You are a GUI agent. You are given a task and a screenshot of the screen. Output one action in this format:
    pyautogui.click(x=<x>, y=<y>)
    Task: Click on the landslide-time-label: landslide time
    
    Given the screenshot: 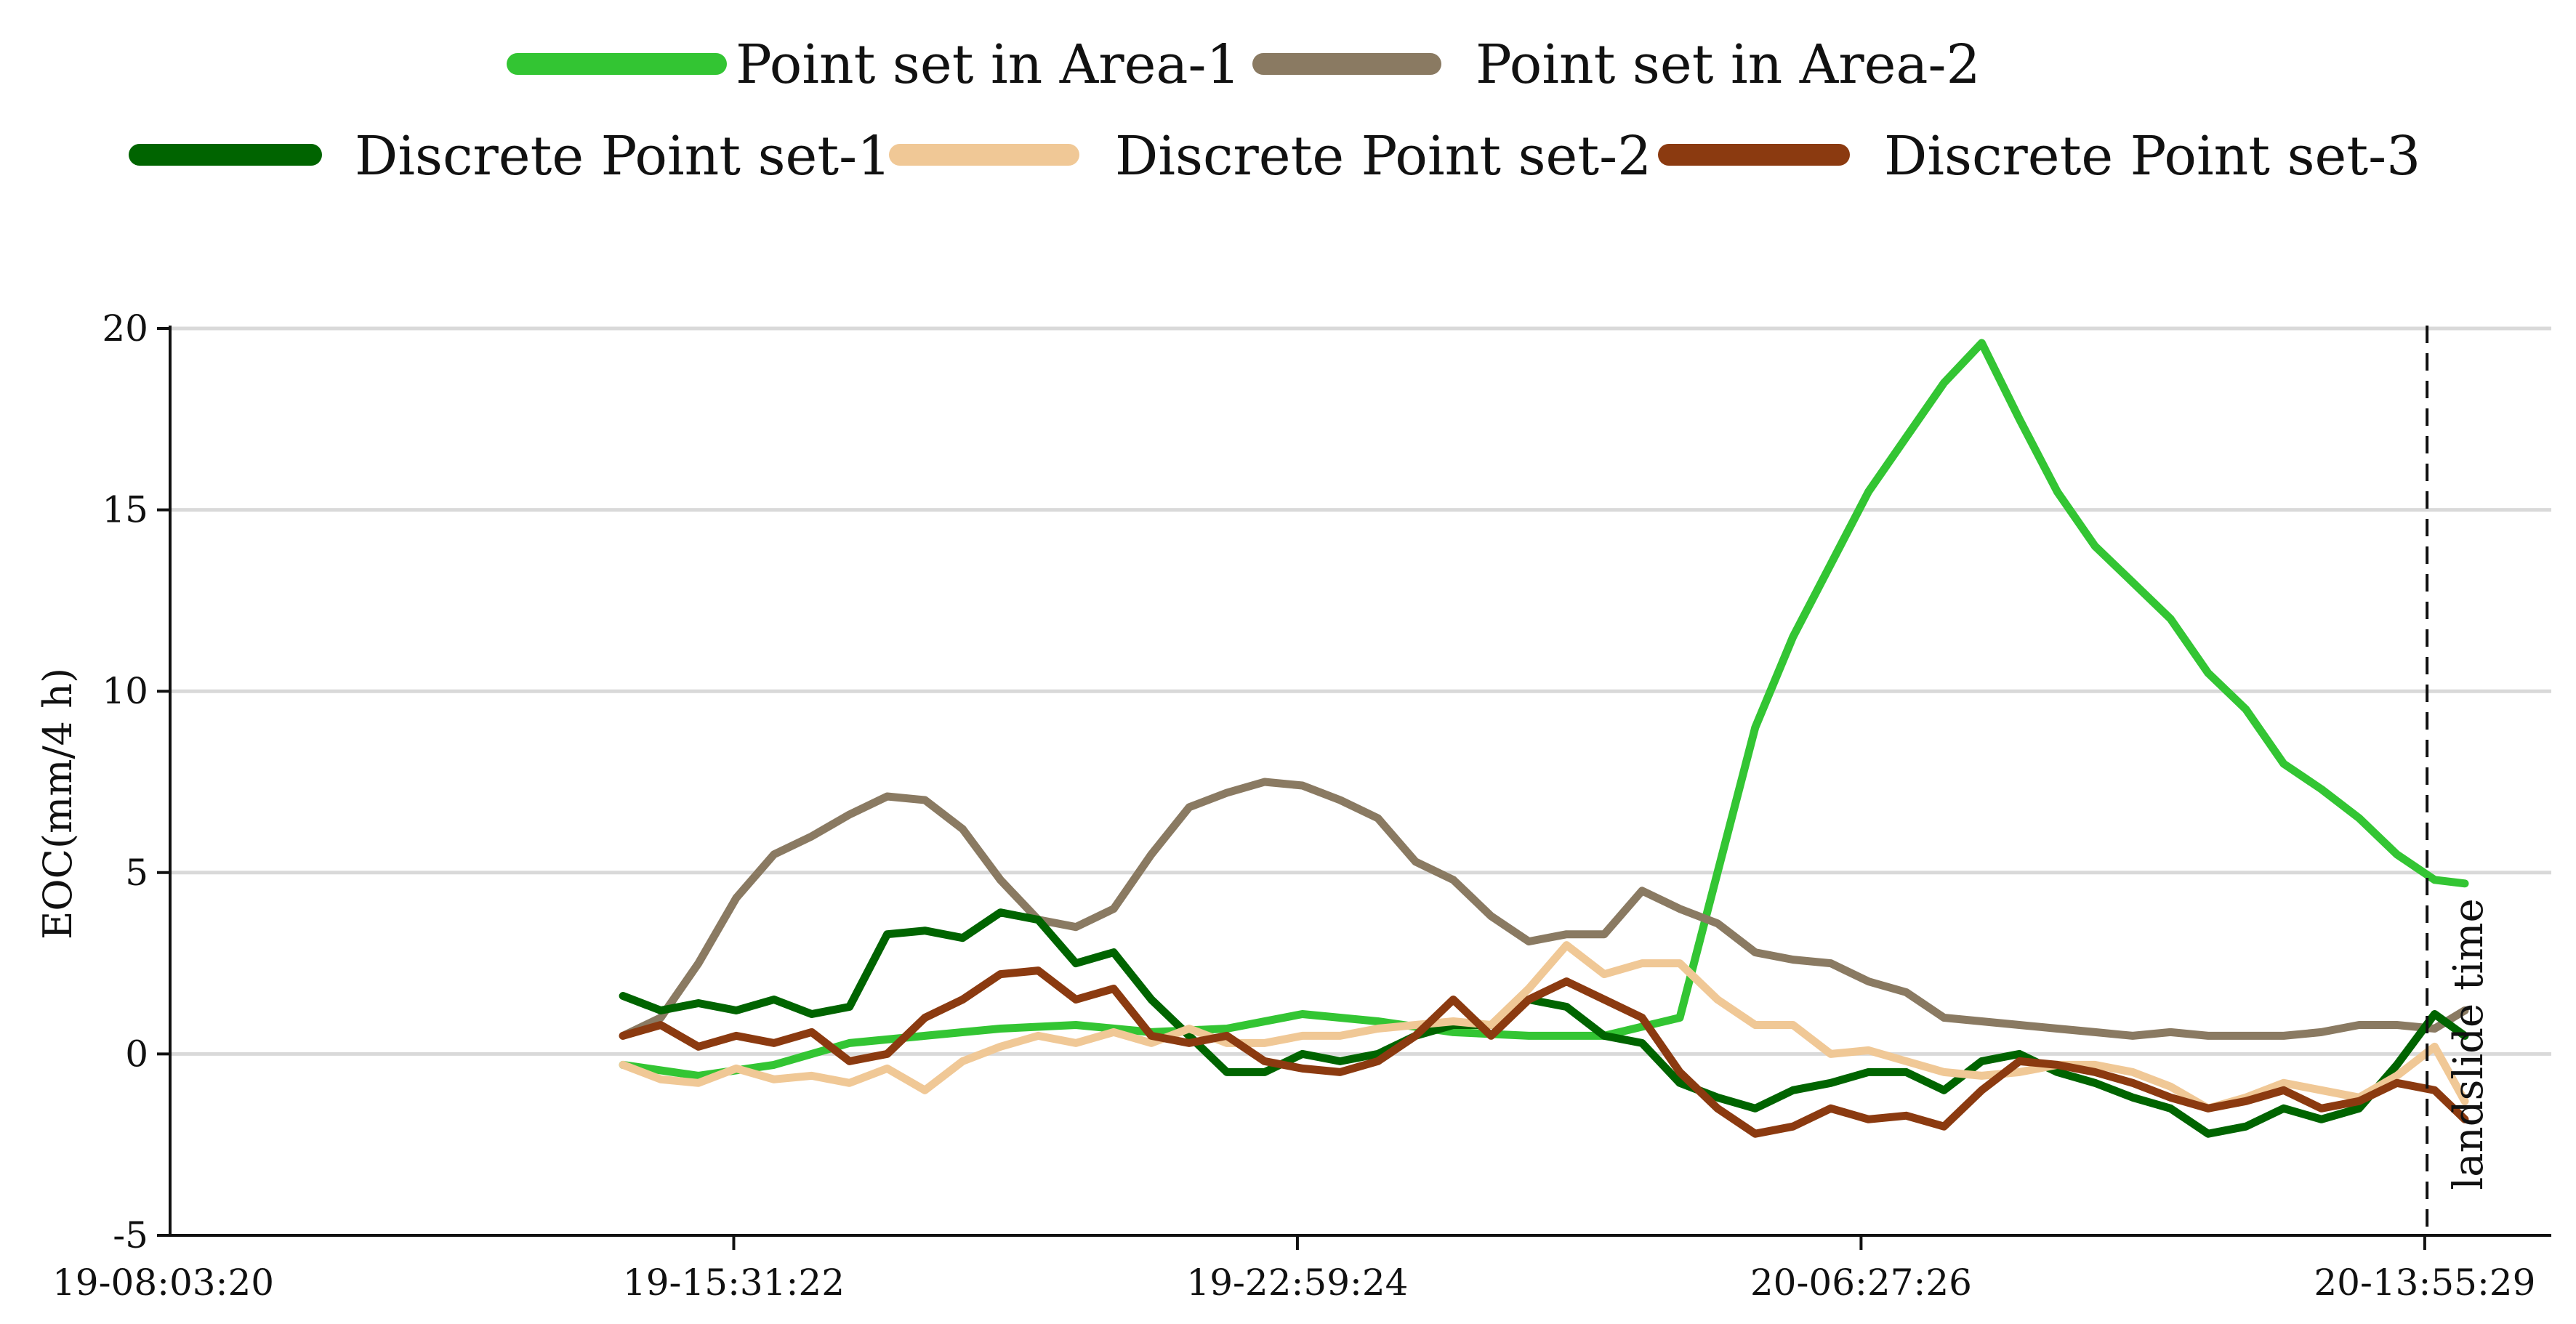 What is the action you would take?
    pyautogui.click(x=2468, y=1044)
    